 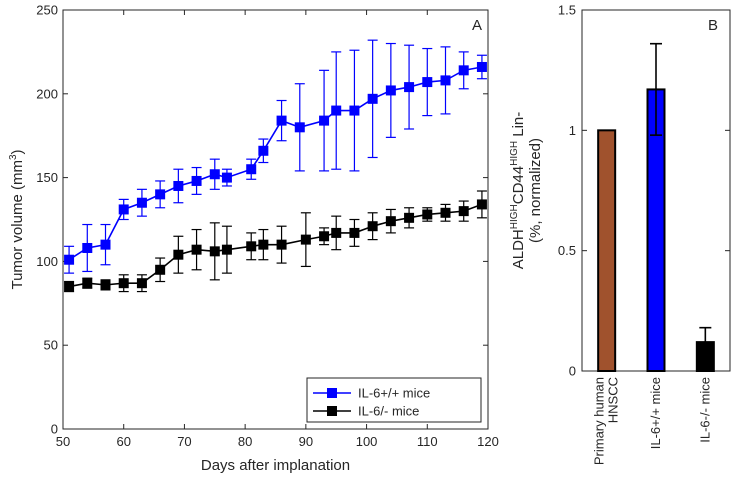 I want to click on series-line, so click(x=275, y=245).